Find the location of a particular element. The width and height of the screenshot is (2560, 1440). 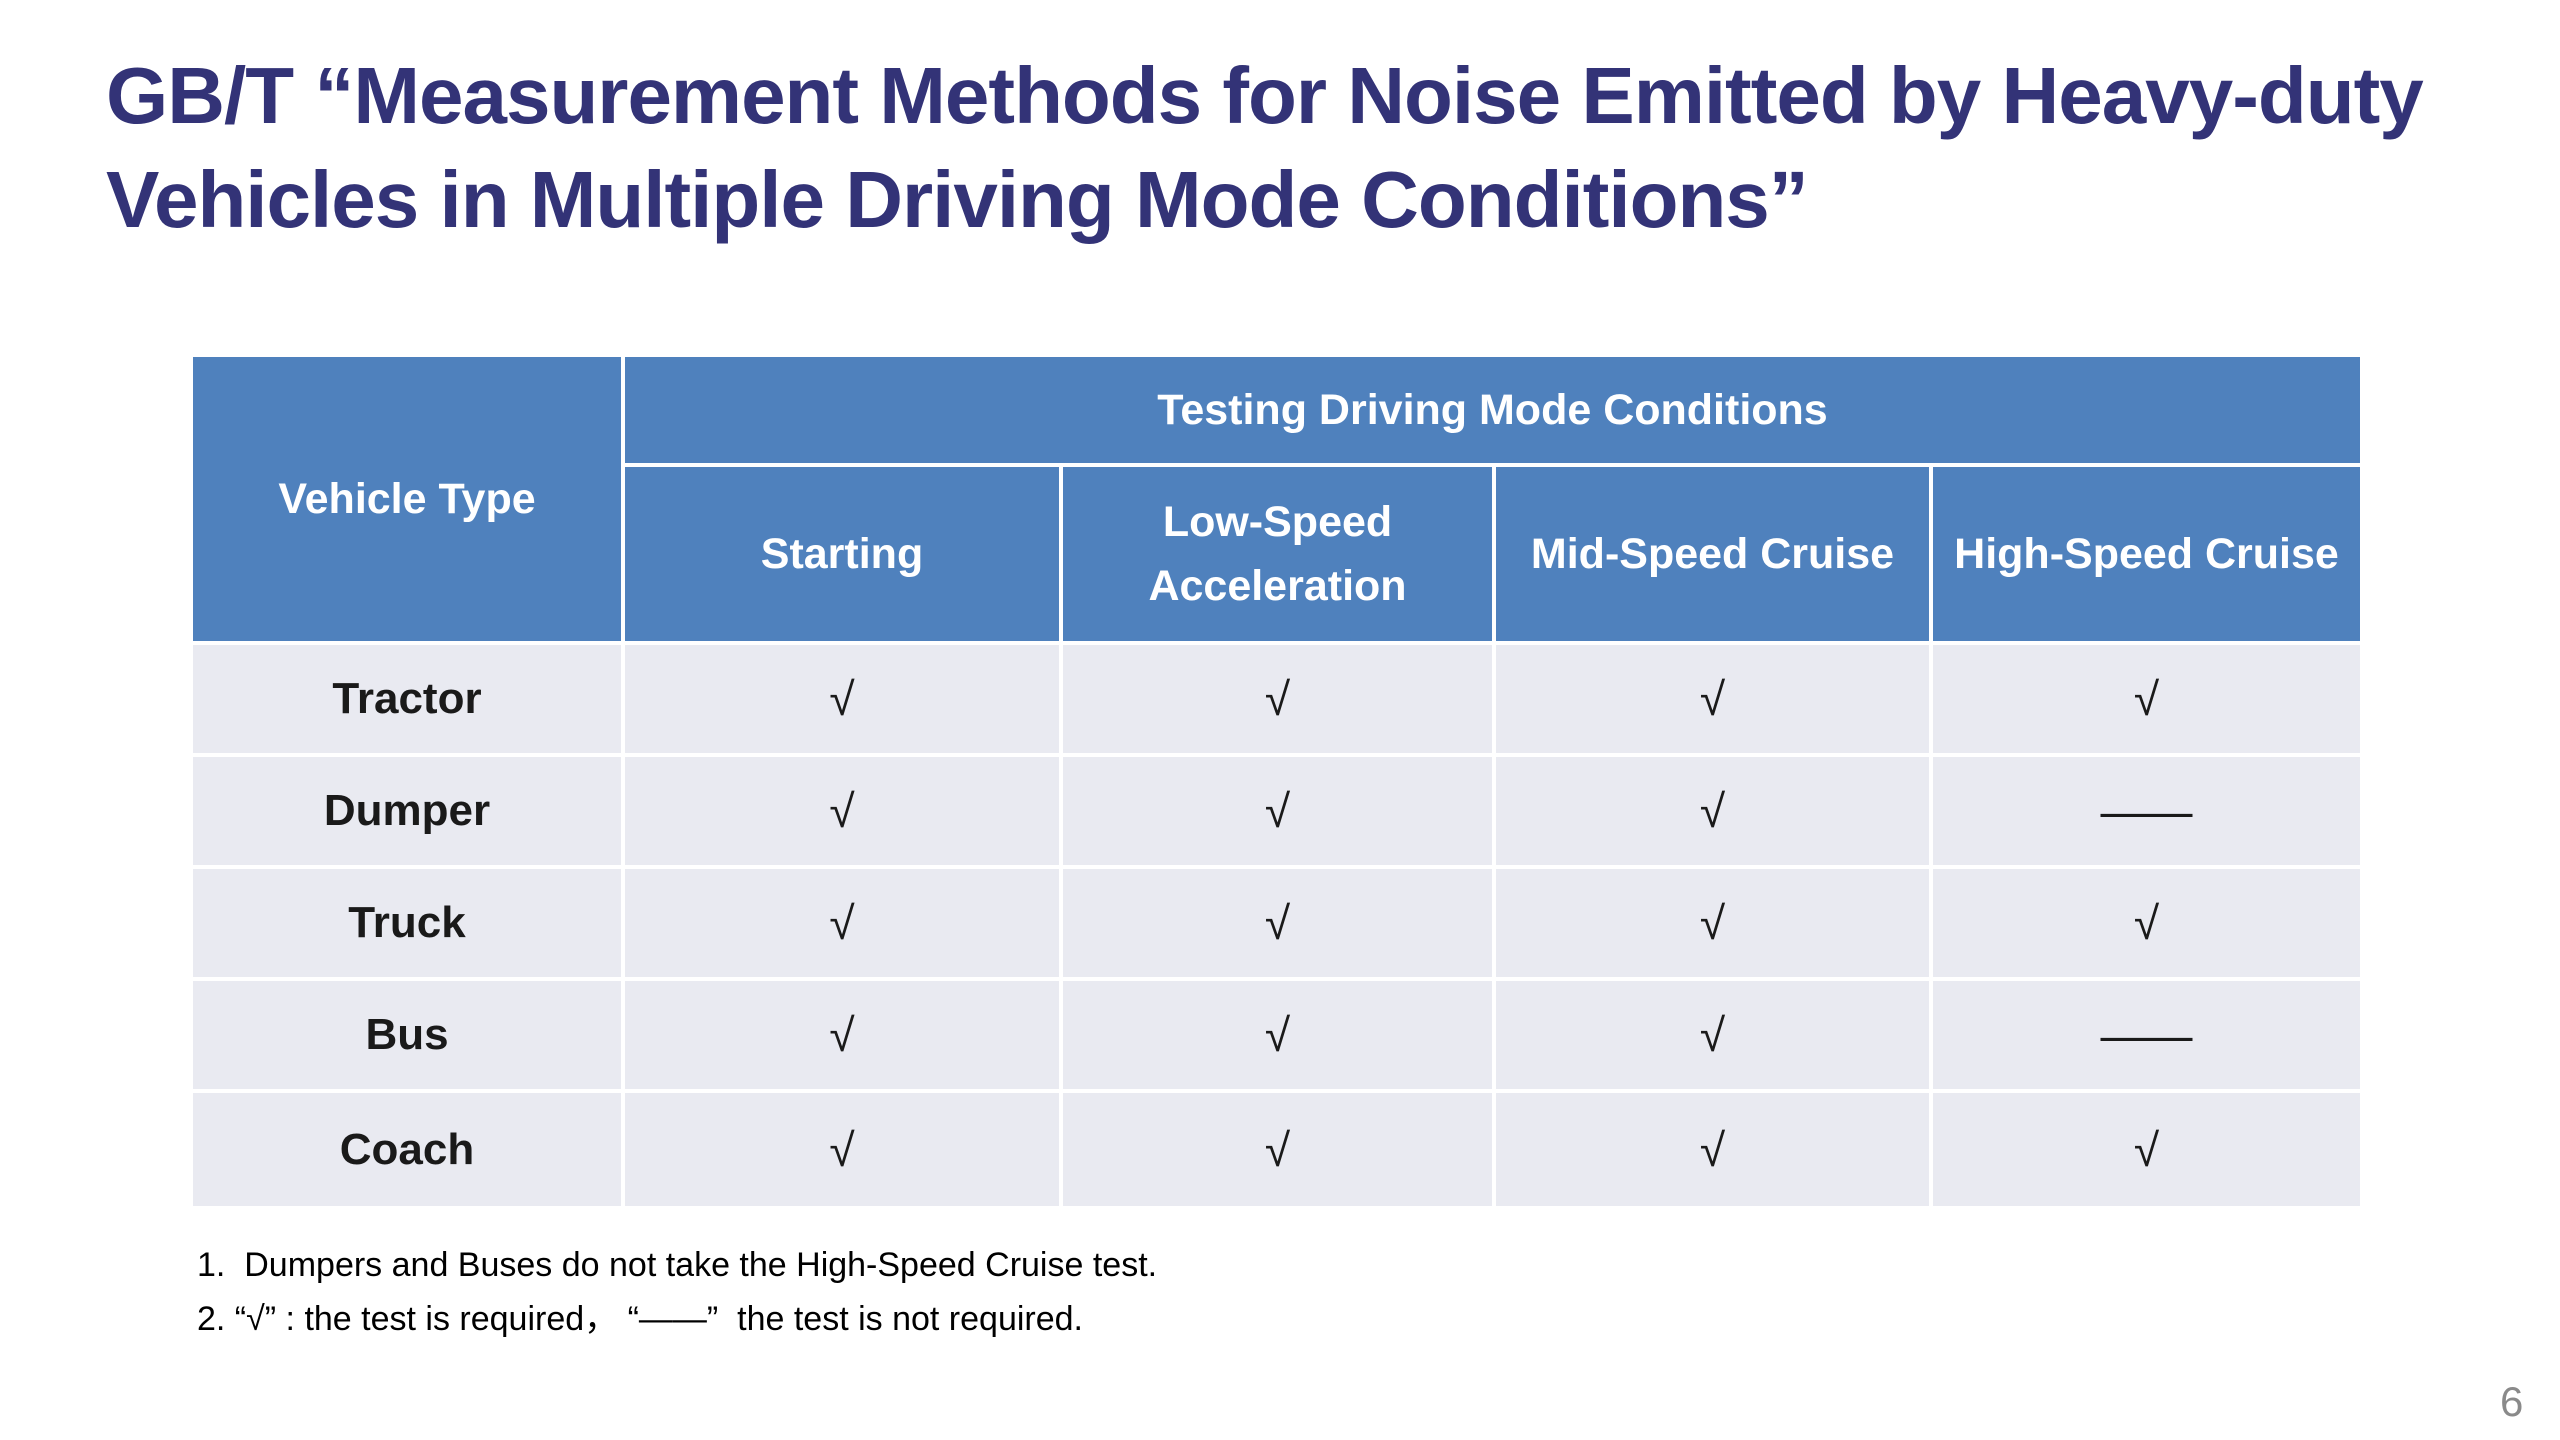

page-number: 6 is located at coordinates (2512, 1401).